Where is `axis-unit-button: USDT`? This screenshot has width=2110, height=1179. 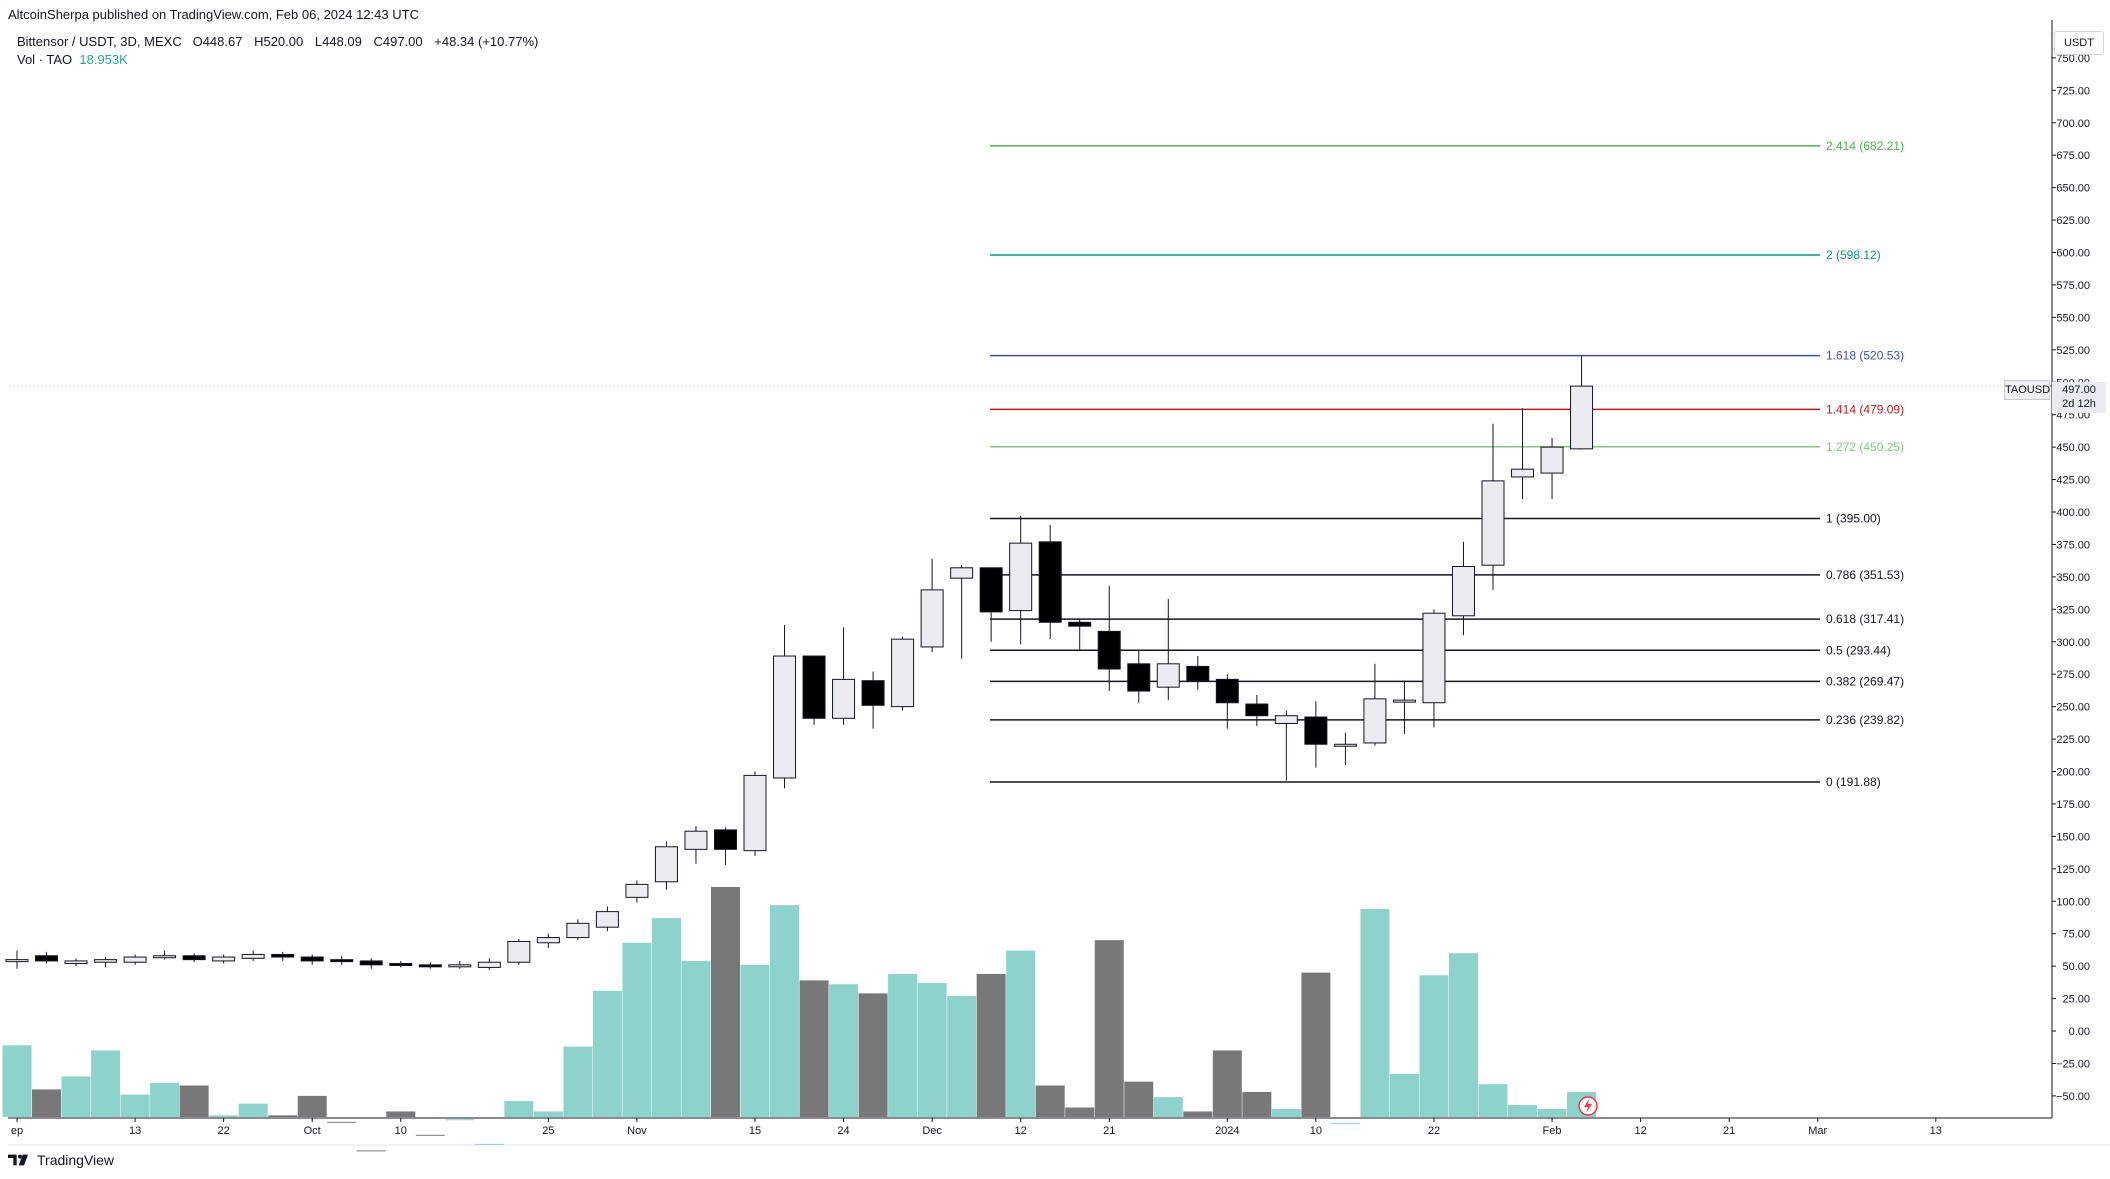 axis-unit-button: USDT is located at coordinates (2079, 43).